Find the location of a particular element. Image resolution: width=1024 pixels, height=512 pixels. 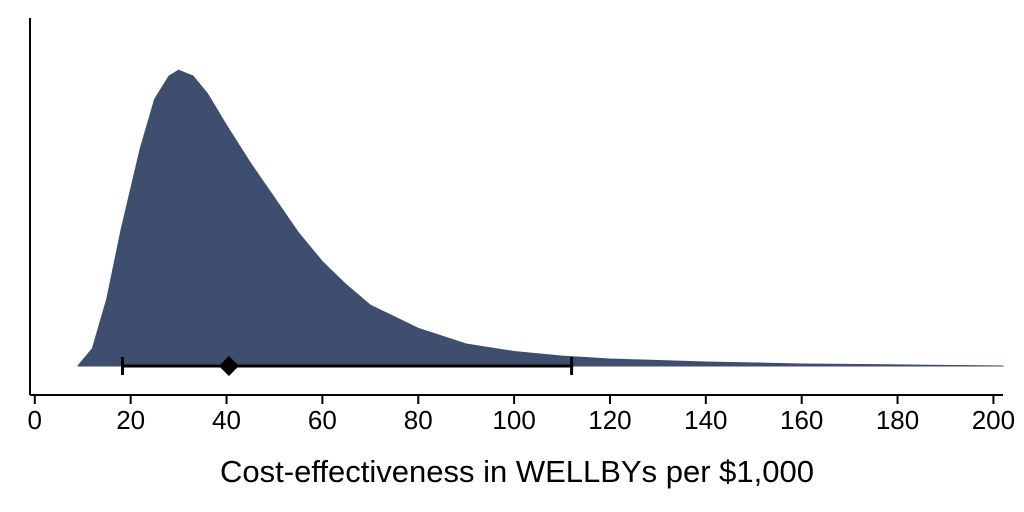

x-tick-label: 40 is located at coordinates (226, 420).